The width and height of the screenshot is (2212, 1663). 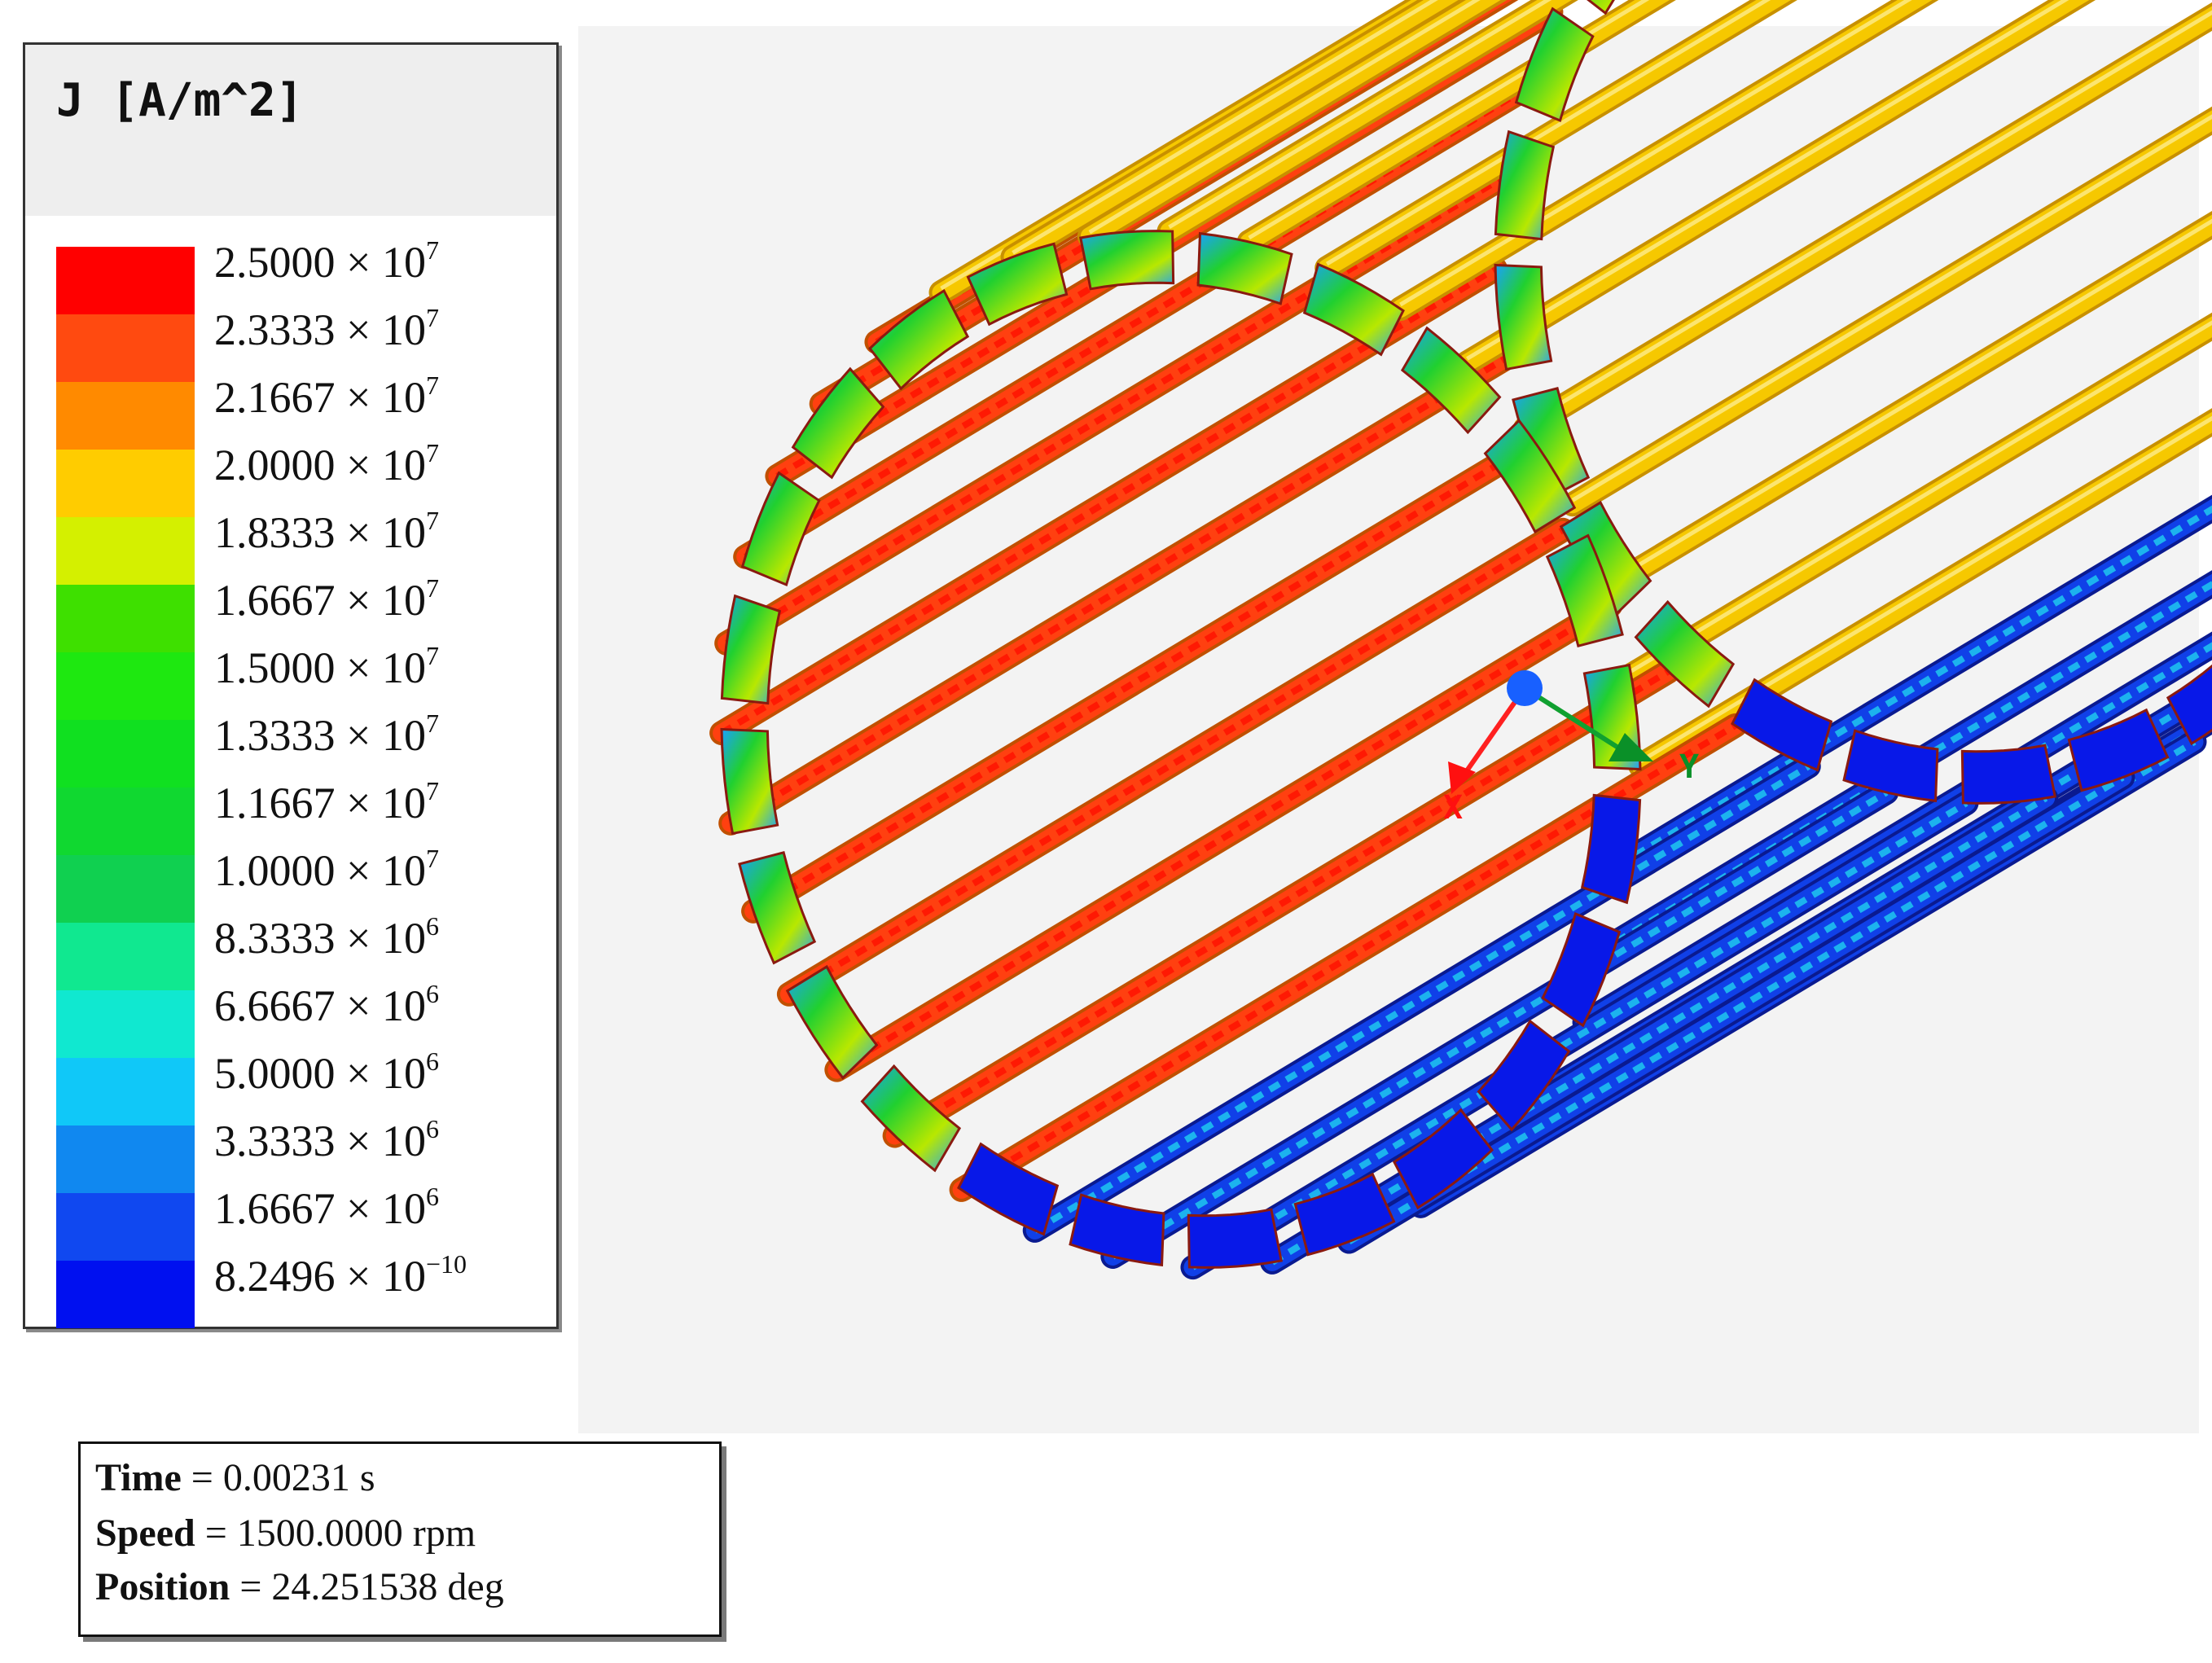 I want to click on z-axis-ball, so click(x=1525, y=688).